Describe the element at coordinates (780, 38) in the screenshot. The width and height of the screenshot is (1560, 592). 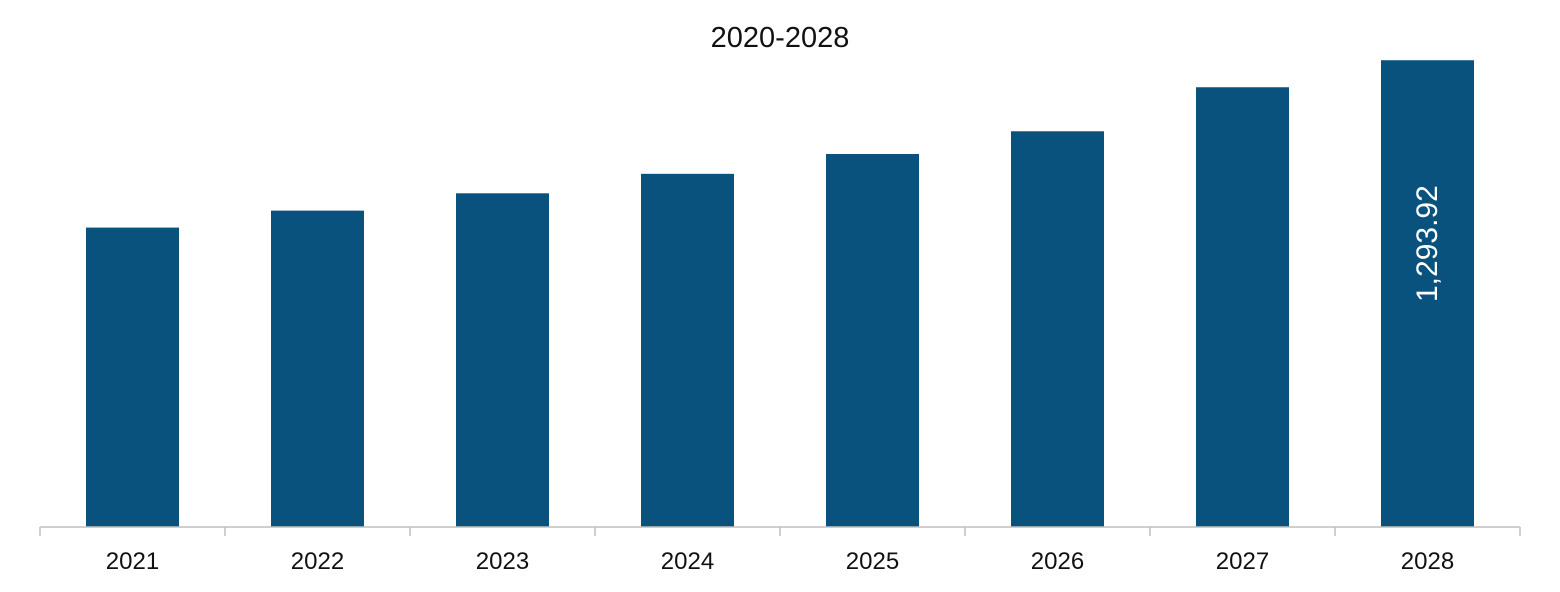
I see `chart-title: 2020-2028` at that location.